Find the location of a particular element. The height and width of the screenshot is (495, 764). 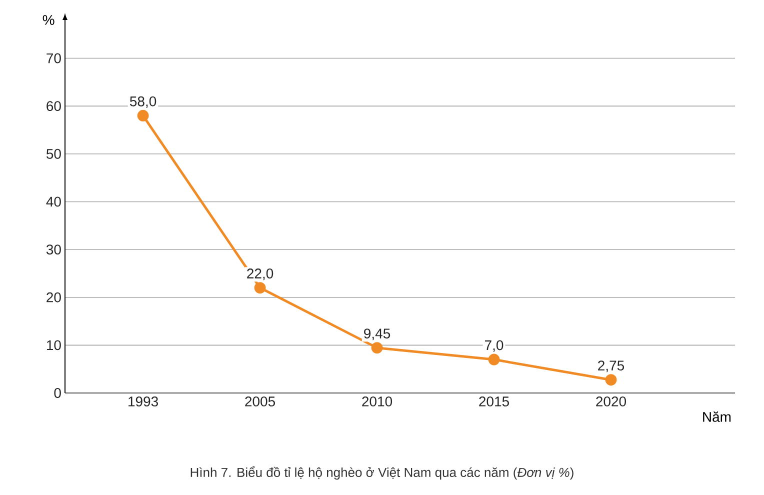

x-axis-title: Năm is located at coordinates (717, 416).